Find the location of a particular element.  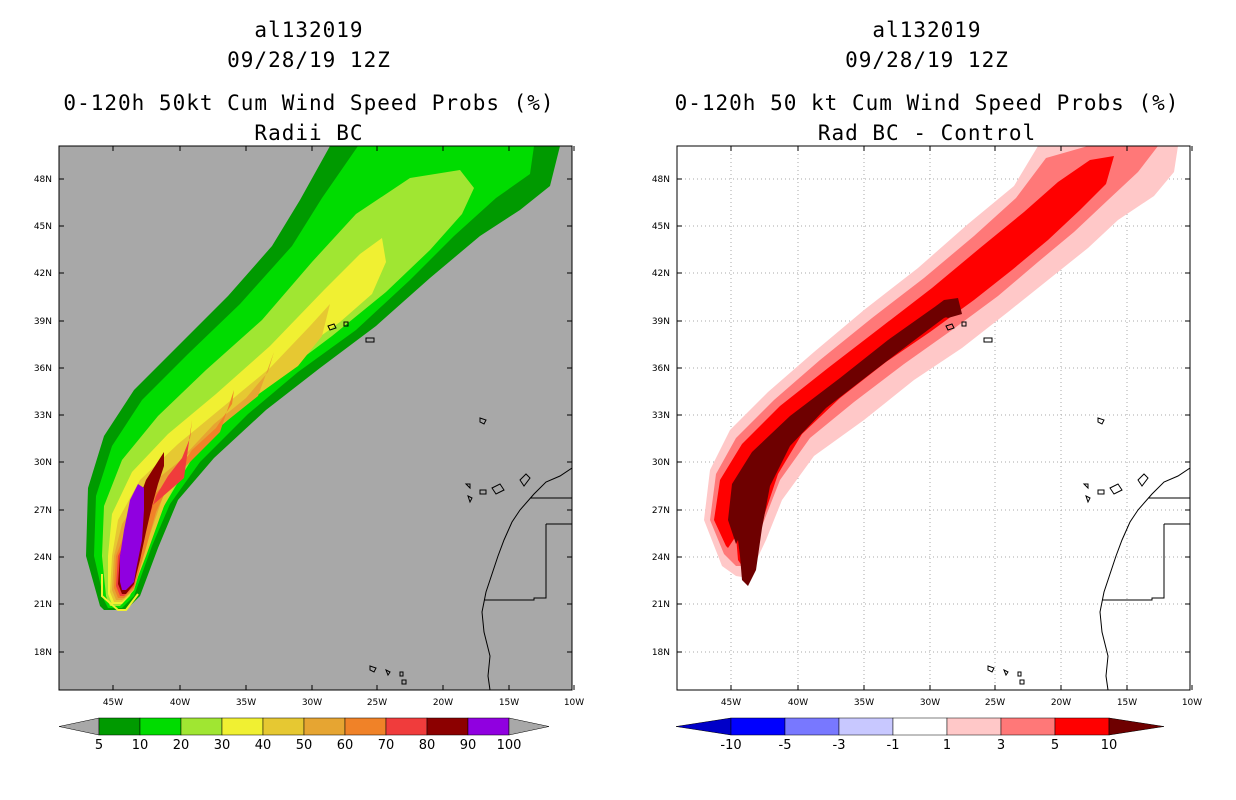

right-title-product: 0-120h 50 kt Cum Wind Speed Probs (%) is located at coordinates (927, 103).